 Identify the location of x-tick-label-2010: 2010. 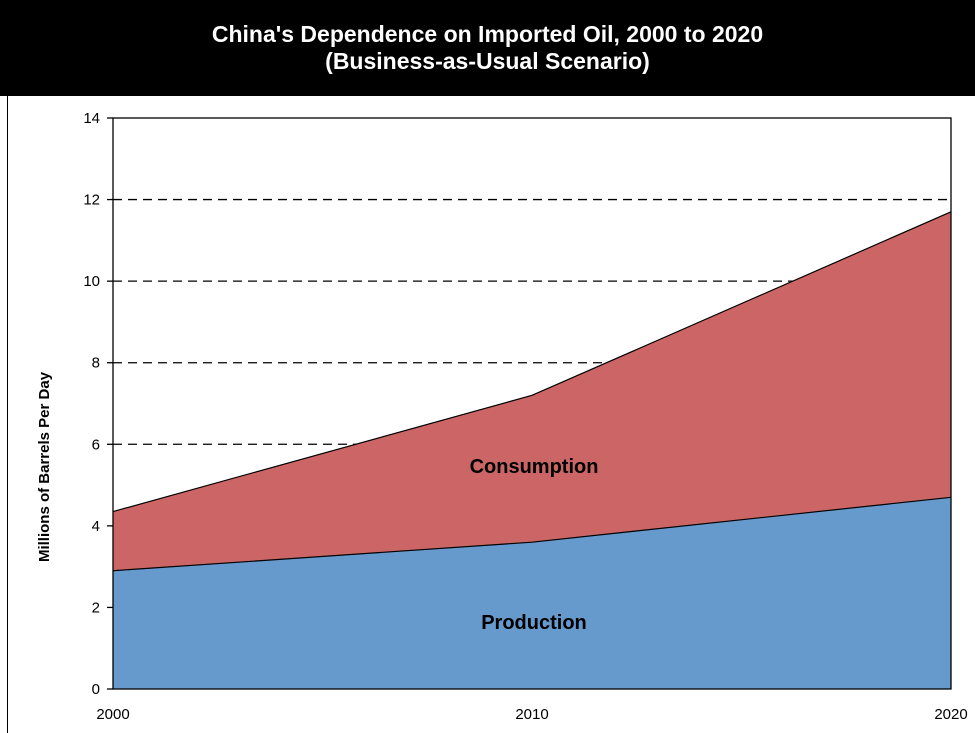
(531, 714).